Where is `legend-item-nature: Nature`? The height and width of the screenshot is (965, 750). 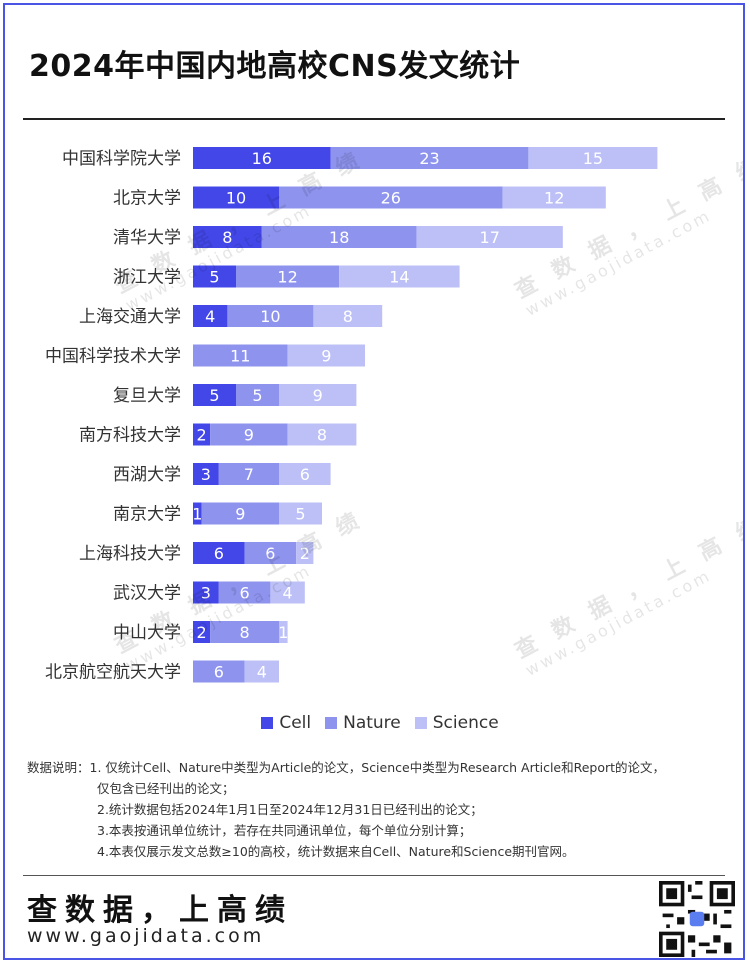
legend-item-nature: Nature is located at coordinates (363, 723).